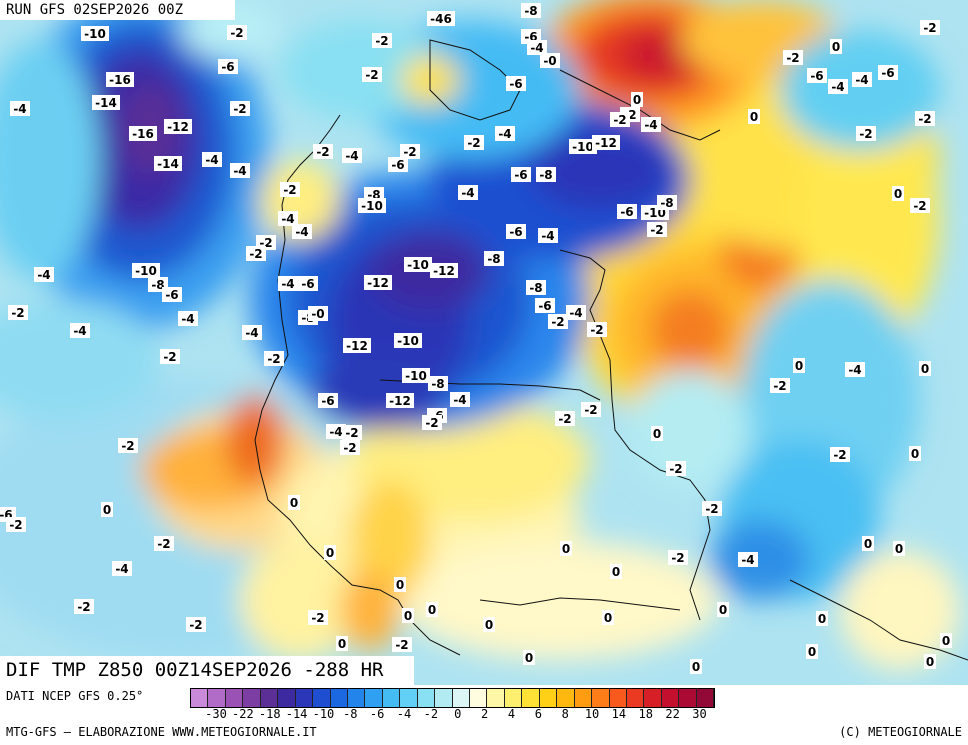  I want to click on legend-tick-label: -2, so click(431, 714).